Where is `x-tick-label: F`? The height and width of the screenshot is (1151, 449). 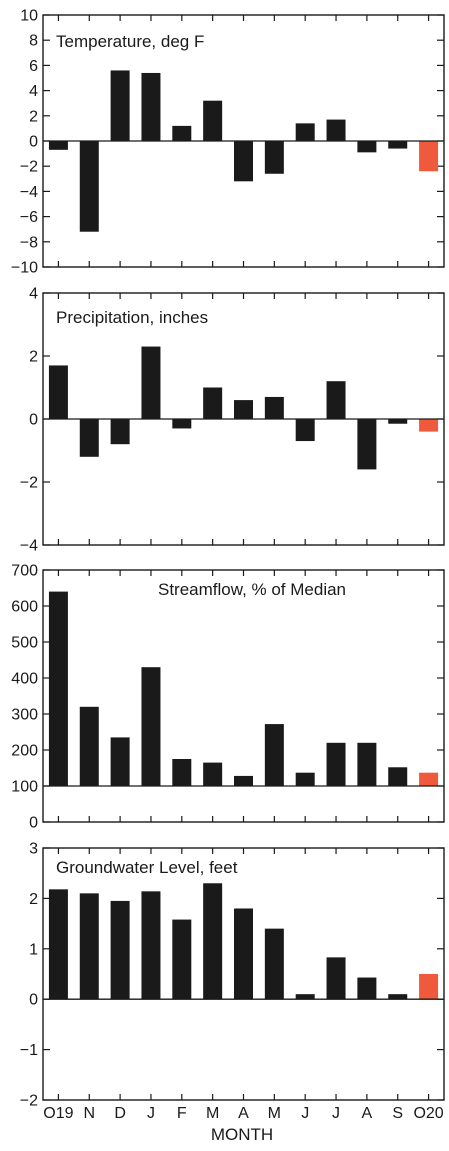
x-tick-label: F is located at coordinates (182, 1113).